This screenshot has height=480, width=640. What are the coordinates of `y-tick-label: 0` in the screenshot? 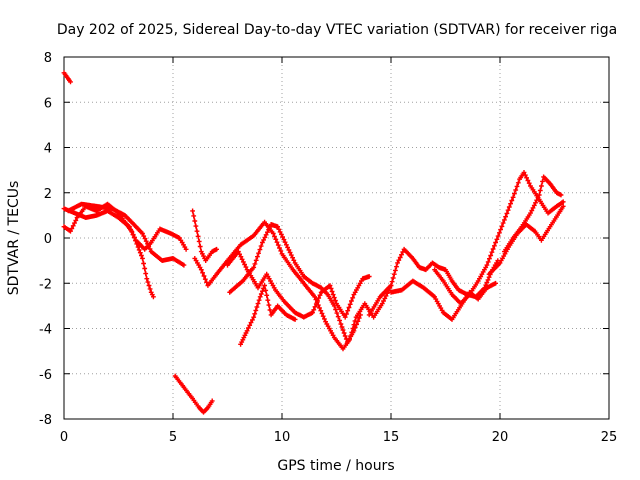 It's located at (48, 239).